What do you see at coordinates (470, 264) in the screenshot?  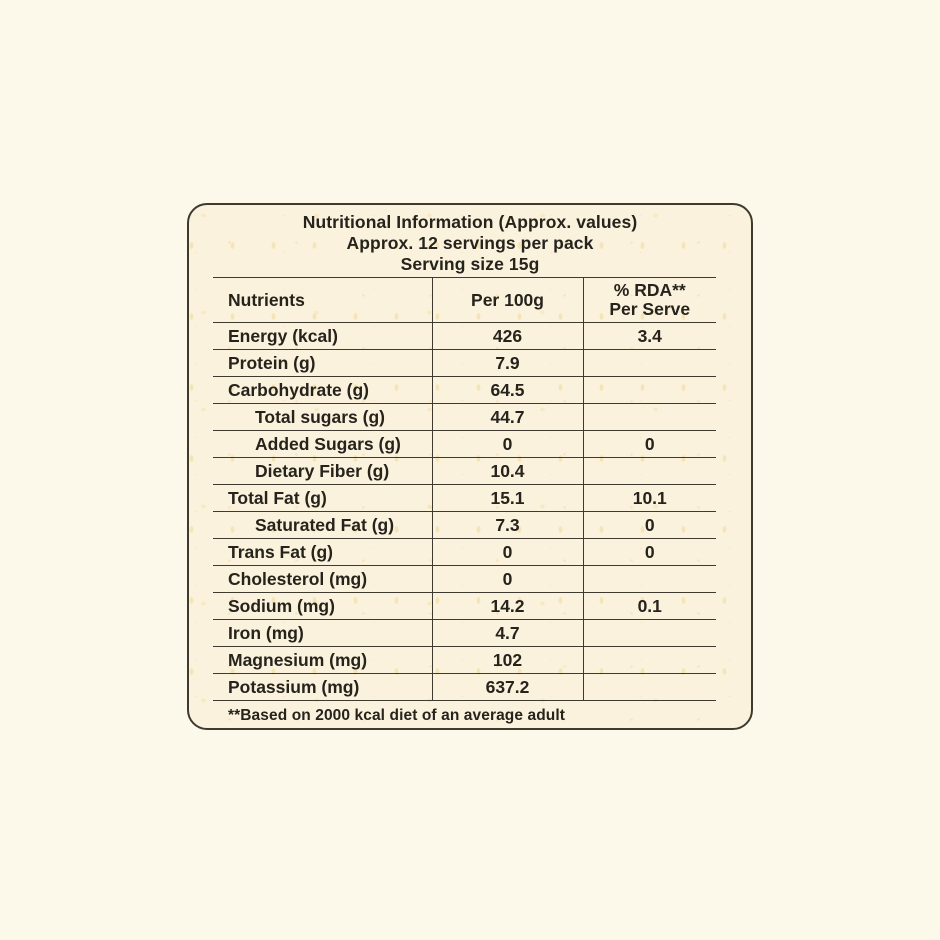 I see `label-serving-size: Serving size 15g` at bounding box center [470, 264].